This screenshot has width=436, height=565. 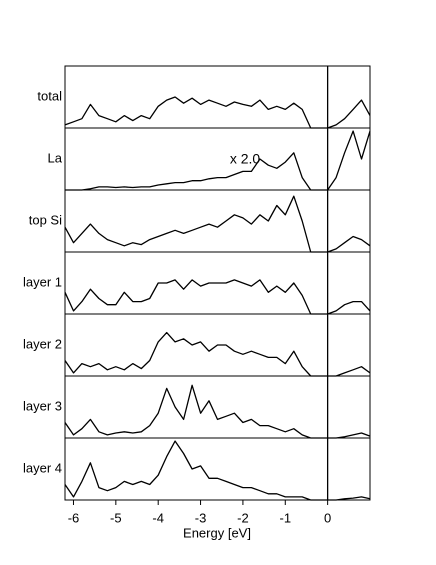 What do you see at coordinates (327, 517) in the screenshot?
I see `x-tick-label: 0` at bounding box center [327, 517].